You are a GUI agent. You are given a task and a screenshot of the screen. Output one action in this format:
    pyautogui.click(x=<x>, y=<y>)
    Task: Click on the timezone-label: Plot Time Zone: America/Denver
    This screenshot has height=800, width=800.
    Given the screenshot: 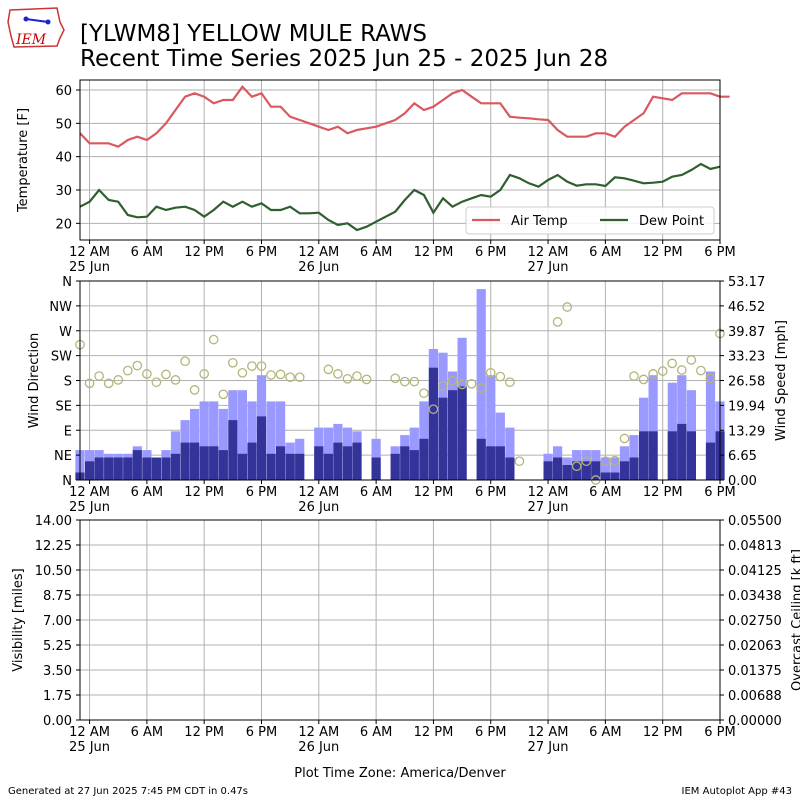 What is the action you would take?
    pyautogui.click(x=400, y=773)
    